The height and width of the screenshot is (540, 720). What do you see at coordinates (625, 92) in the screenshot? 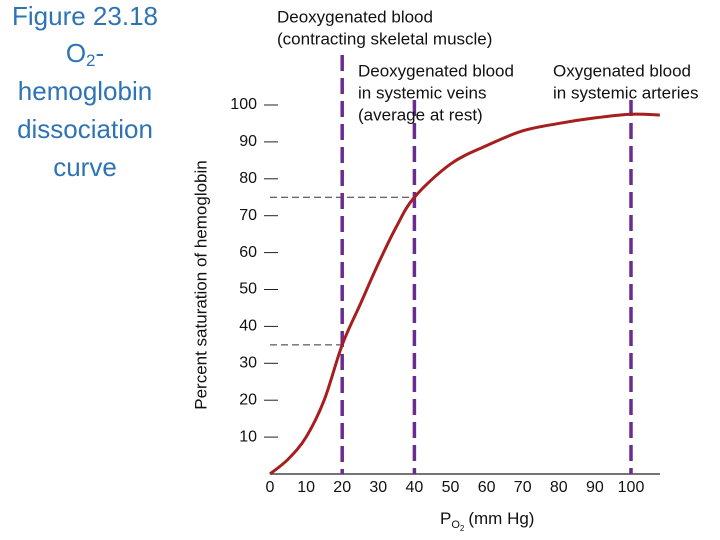
I see `marker-label: in systemic arteries` at bounding box center [625, 92].